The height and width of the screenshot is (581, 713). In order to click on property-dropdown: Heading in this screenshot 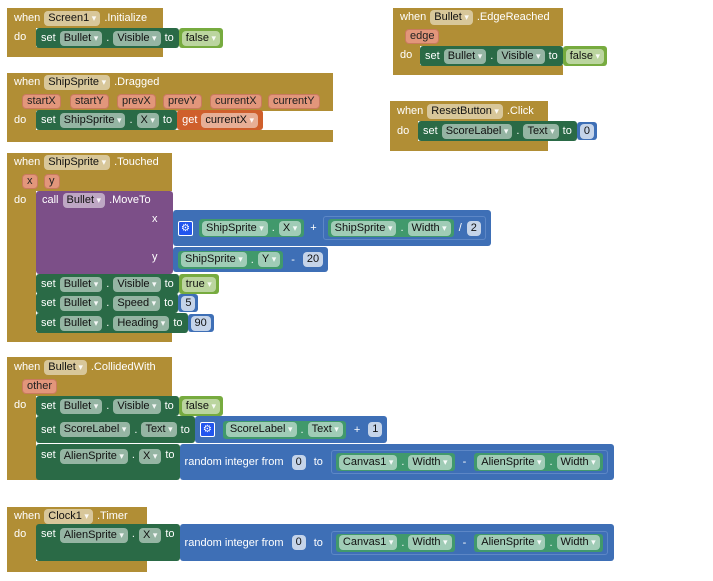, I will do `click(141, 323)`.